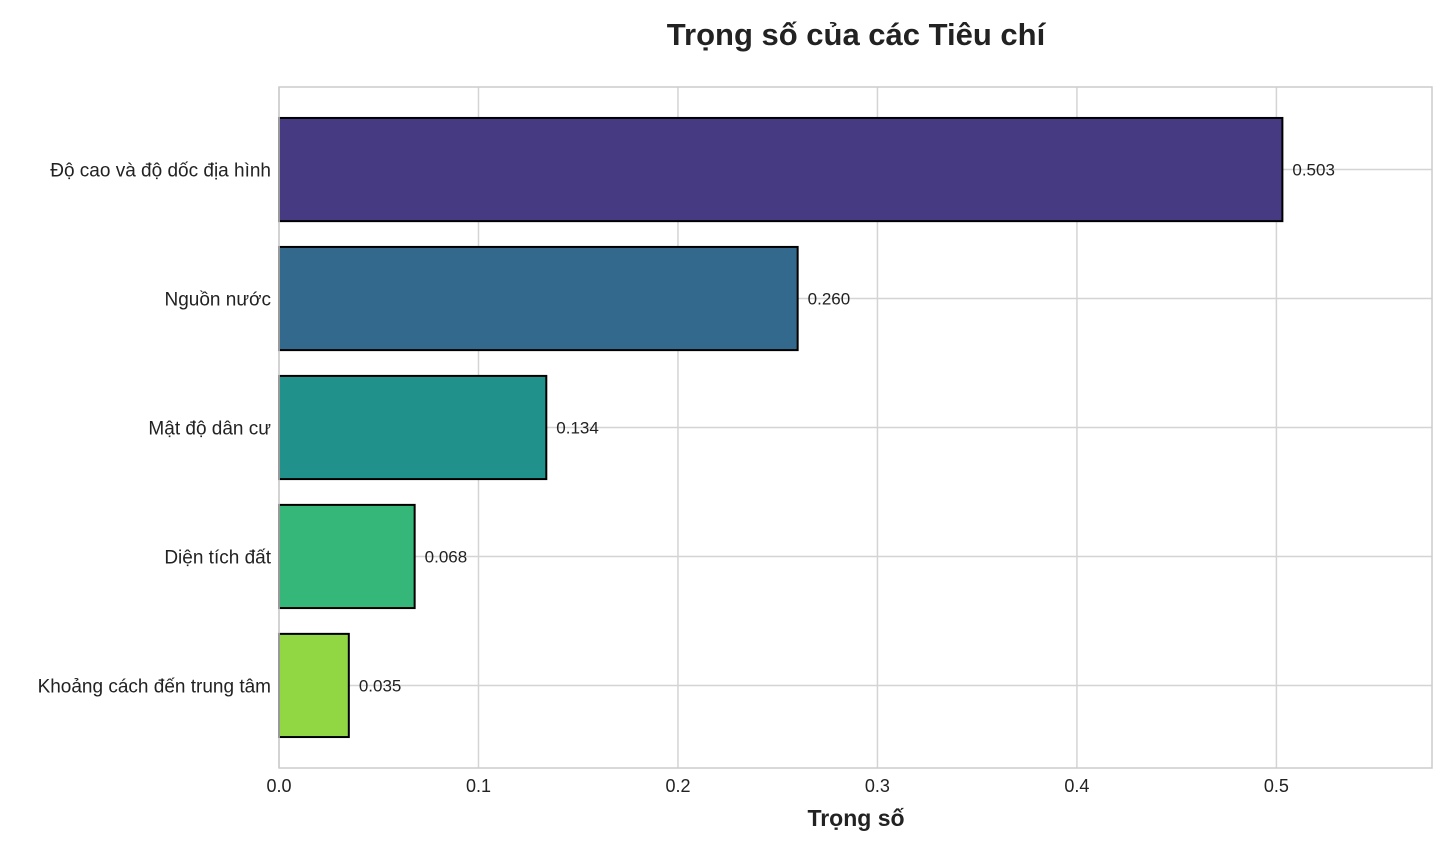  Describe the element at coordinates (1276, 786) in the screenshot. I see `x-tick-label: 0.5` at that location.